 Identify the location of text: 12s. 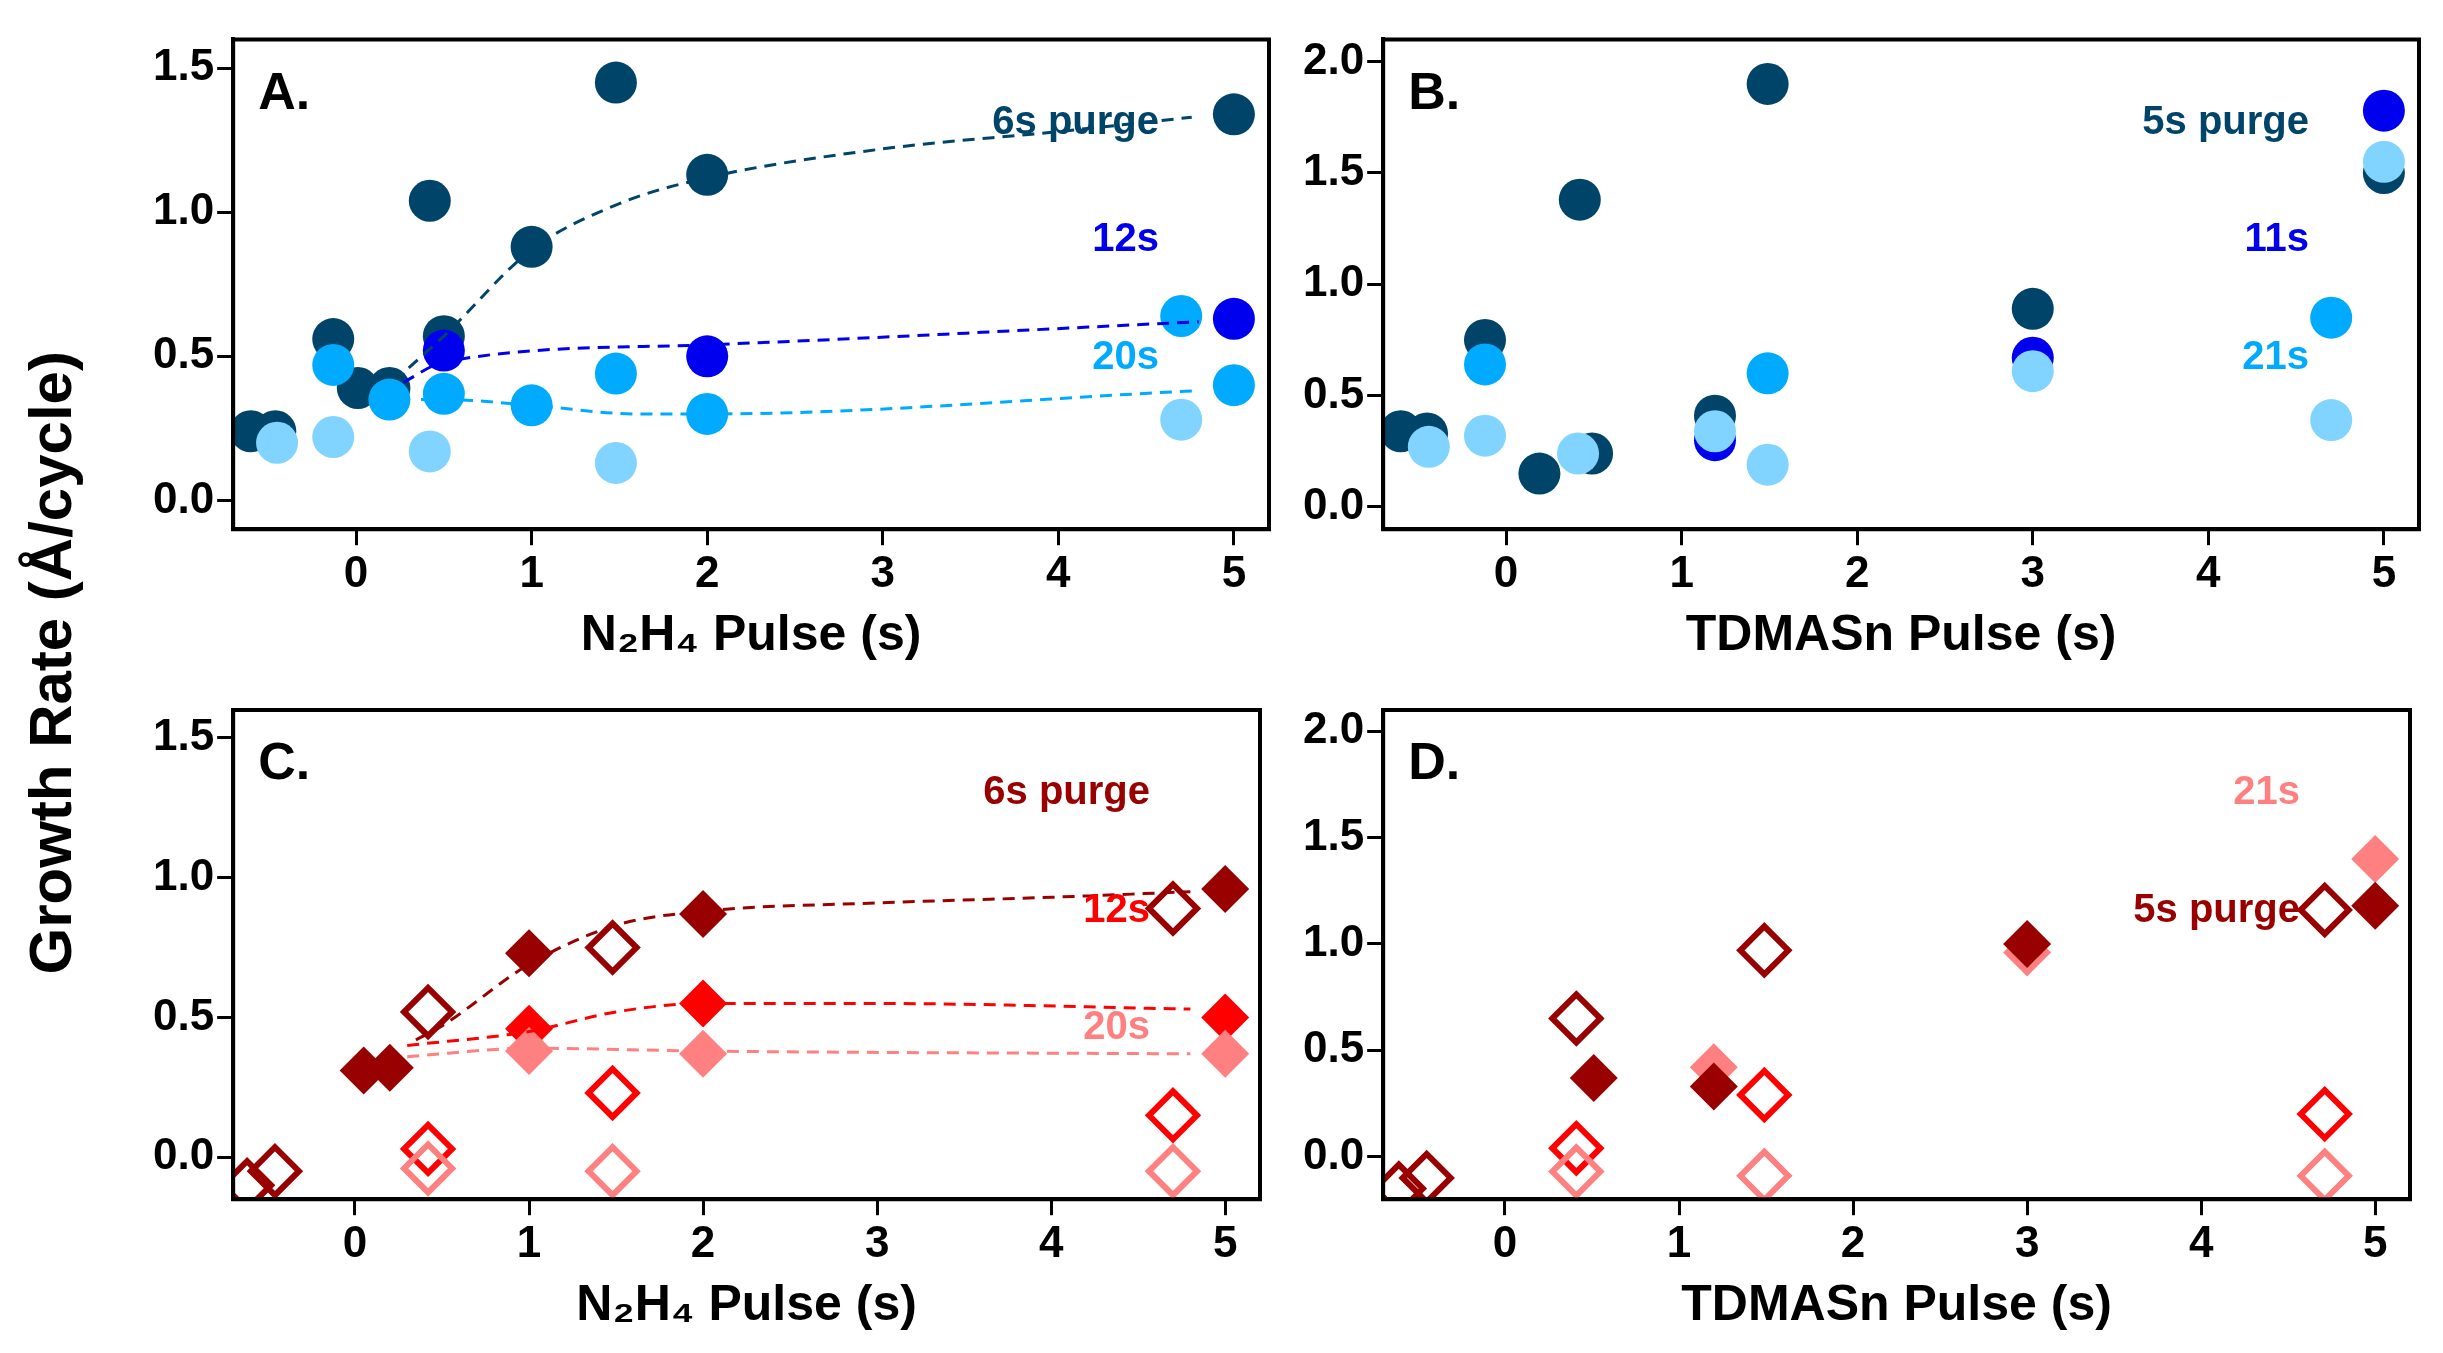
(1116, 907).